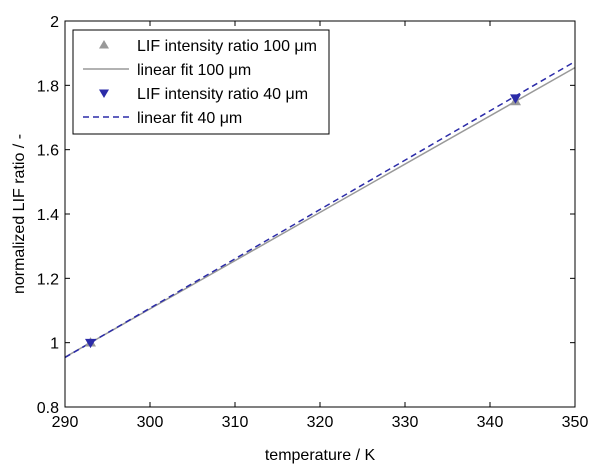 This screenshot has width=590, height=465. What do you see at coordinates (48, 279) in the screenshot?
I see `y-tick-label: 1.2` at bounding box center [48, 279].